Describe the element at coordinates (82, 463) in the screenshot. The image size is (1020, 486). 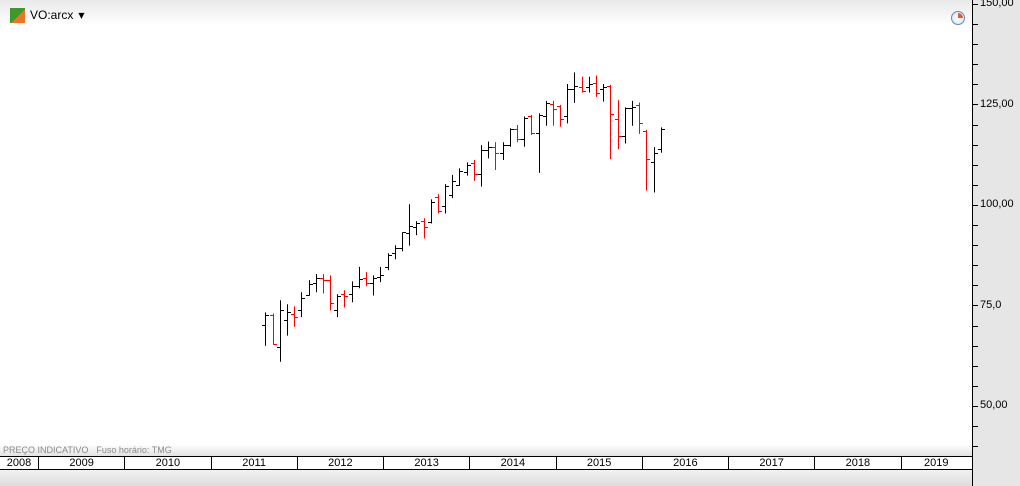
I see `x-tick-label: 2009` at that location.